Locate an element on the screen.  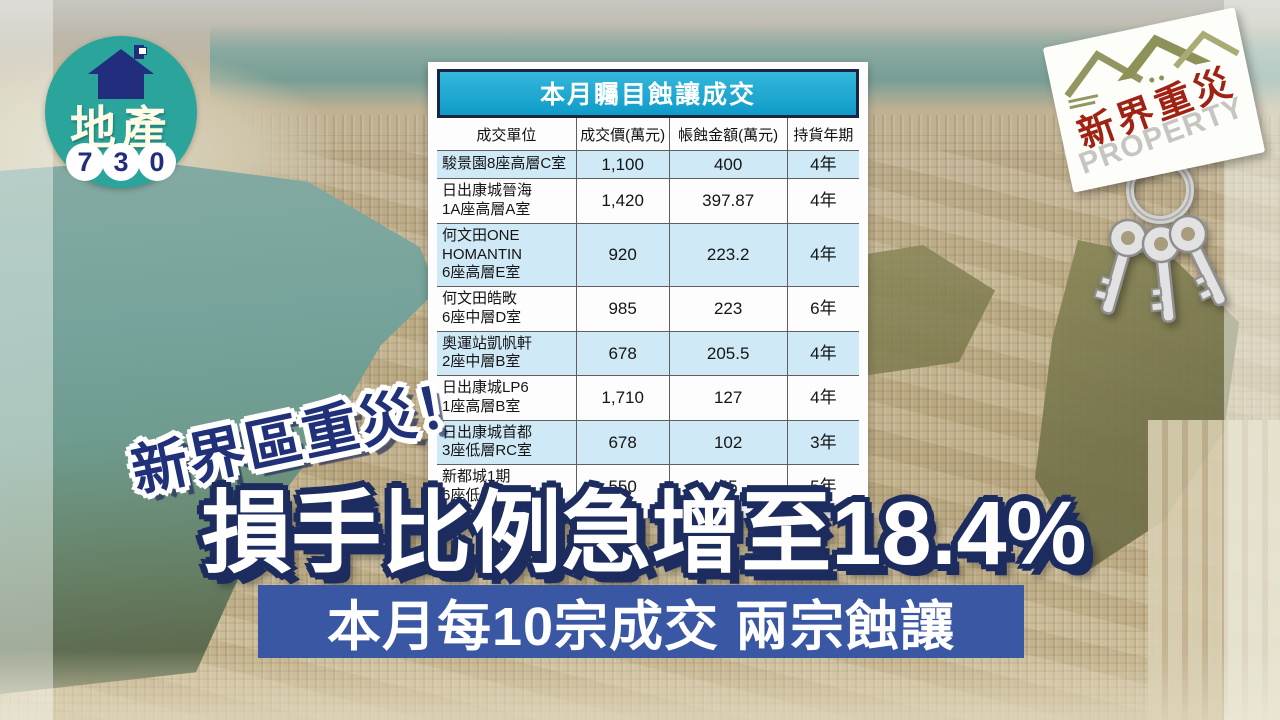
cell-loss: 397.87 is located at coordinates (728, 201).